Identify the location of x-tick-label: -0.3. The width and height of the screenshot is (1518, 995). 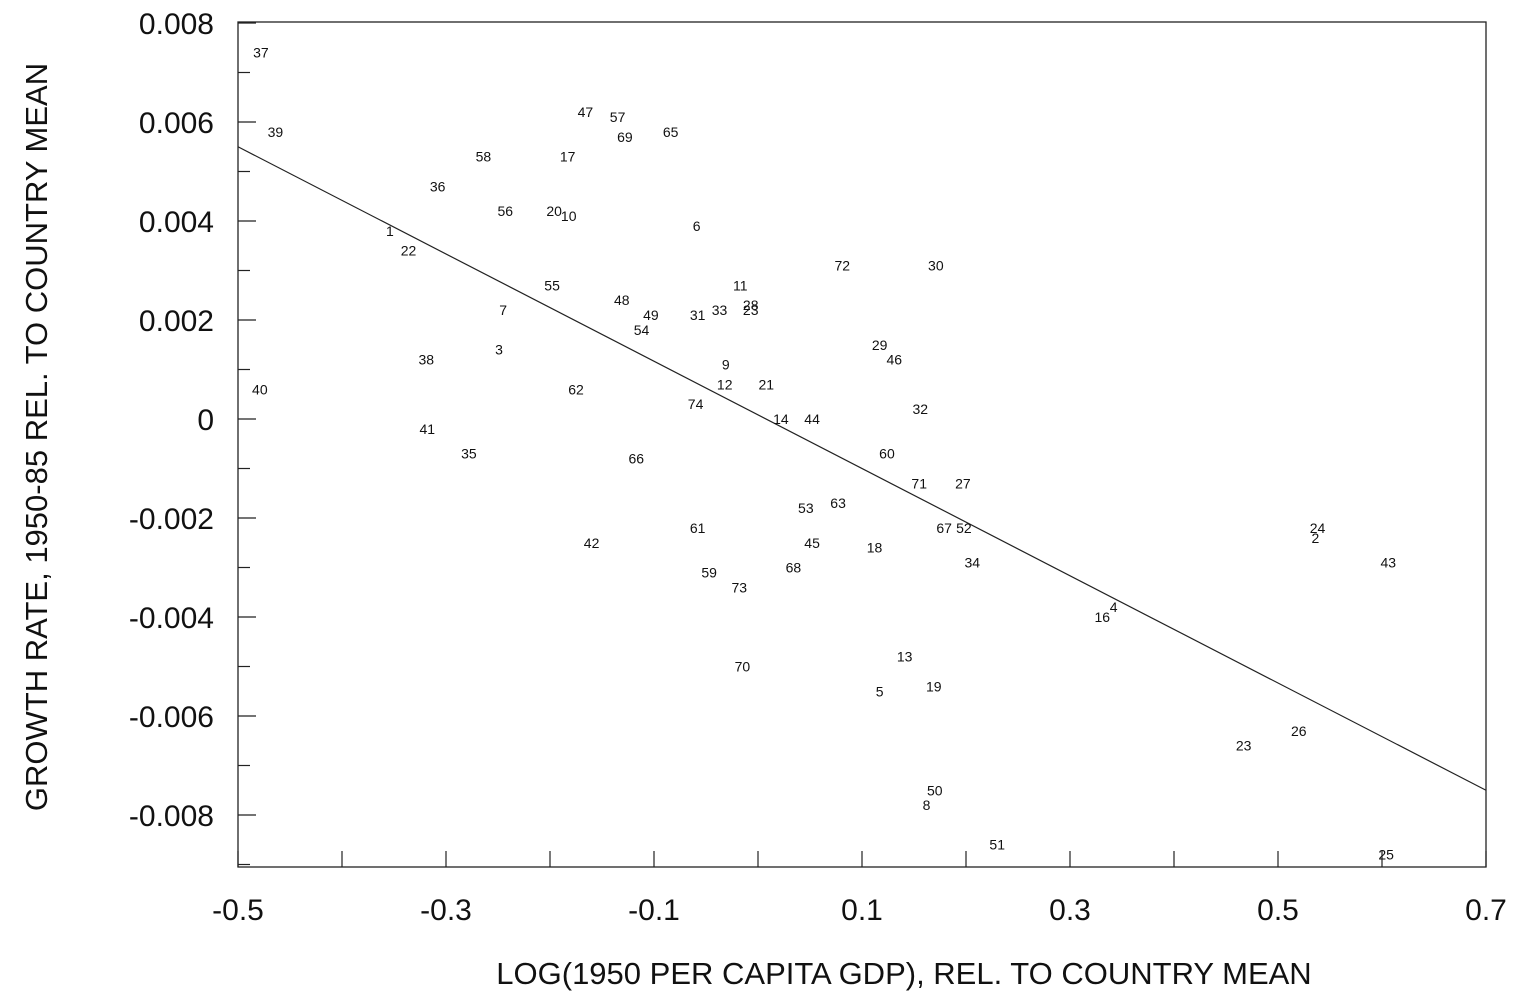
(446, 910).